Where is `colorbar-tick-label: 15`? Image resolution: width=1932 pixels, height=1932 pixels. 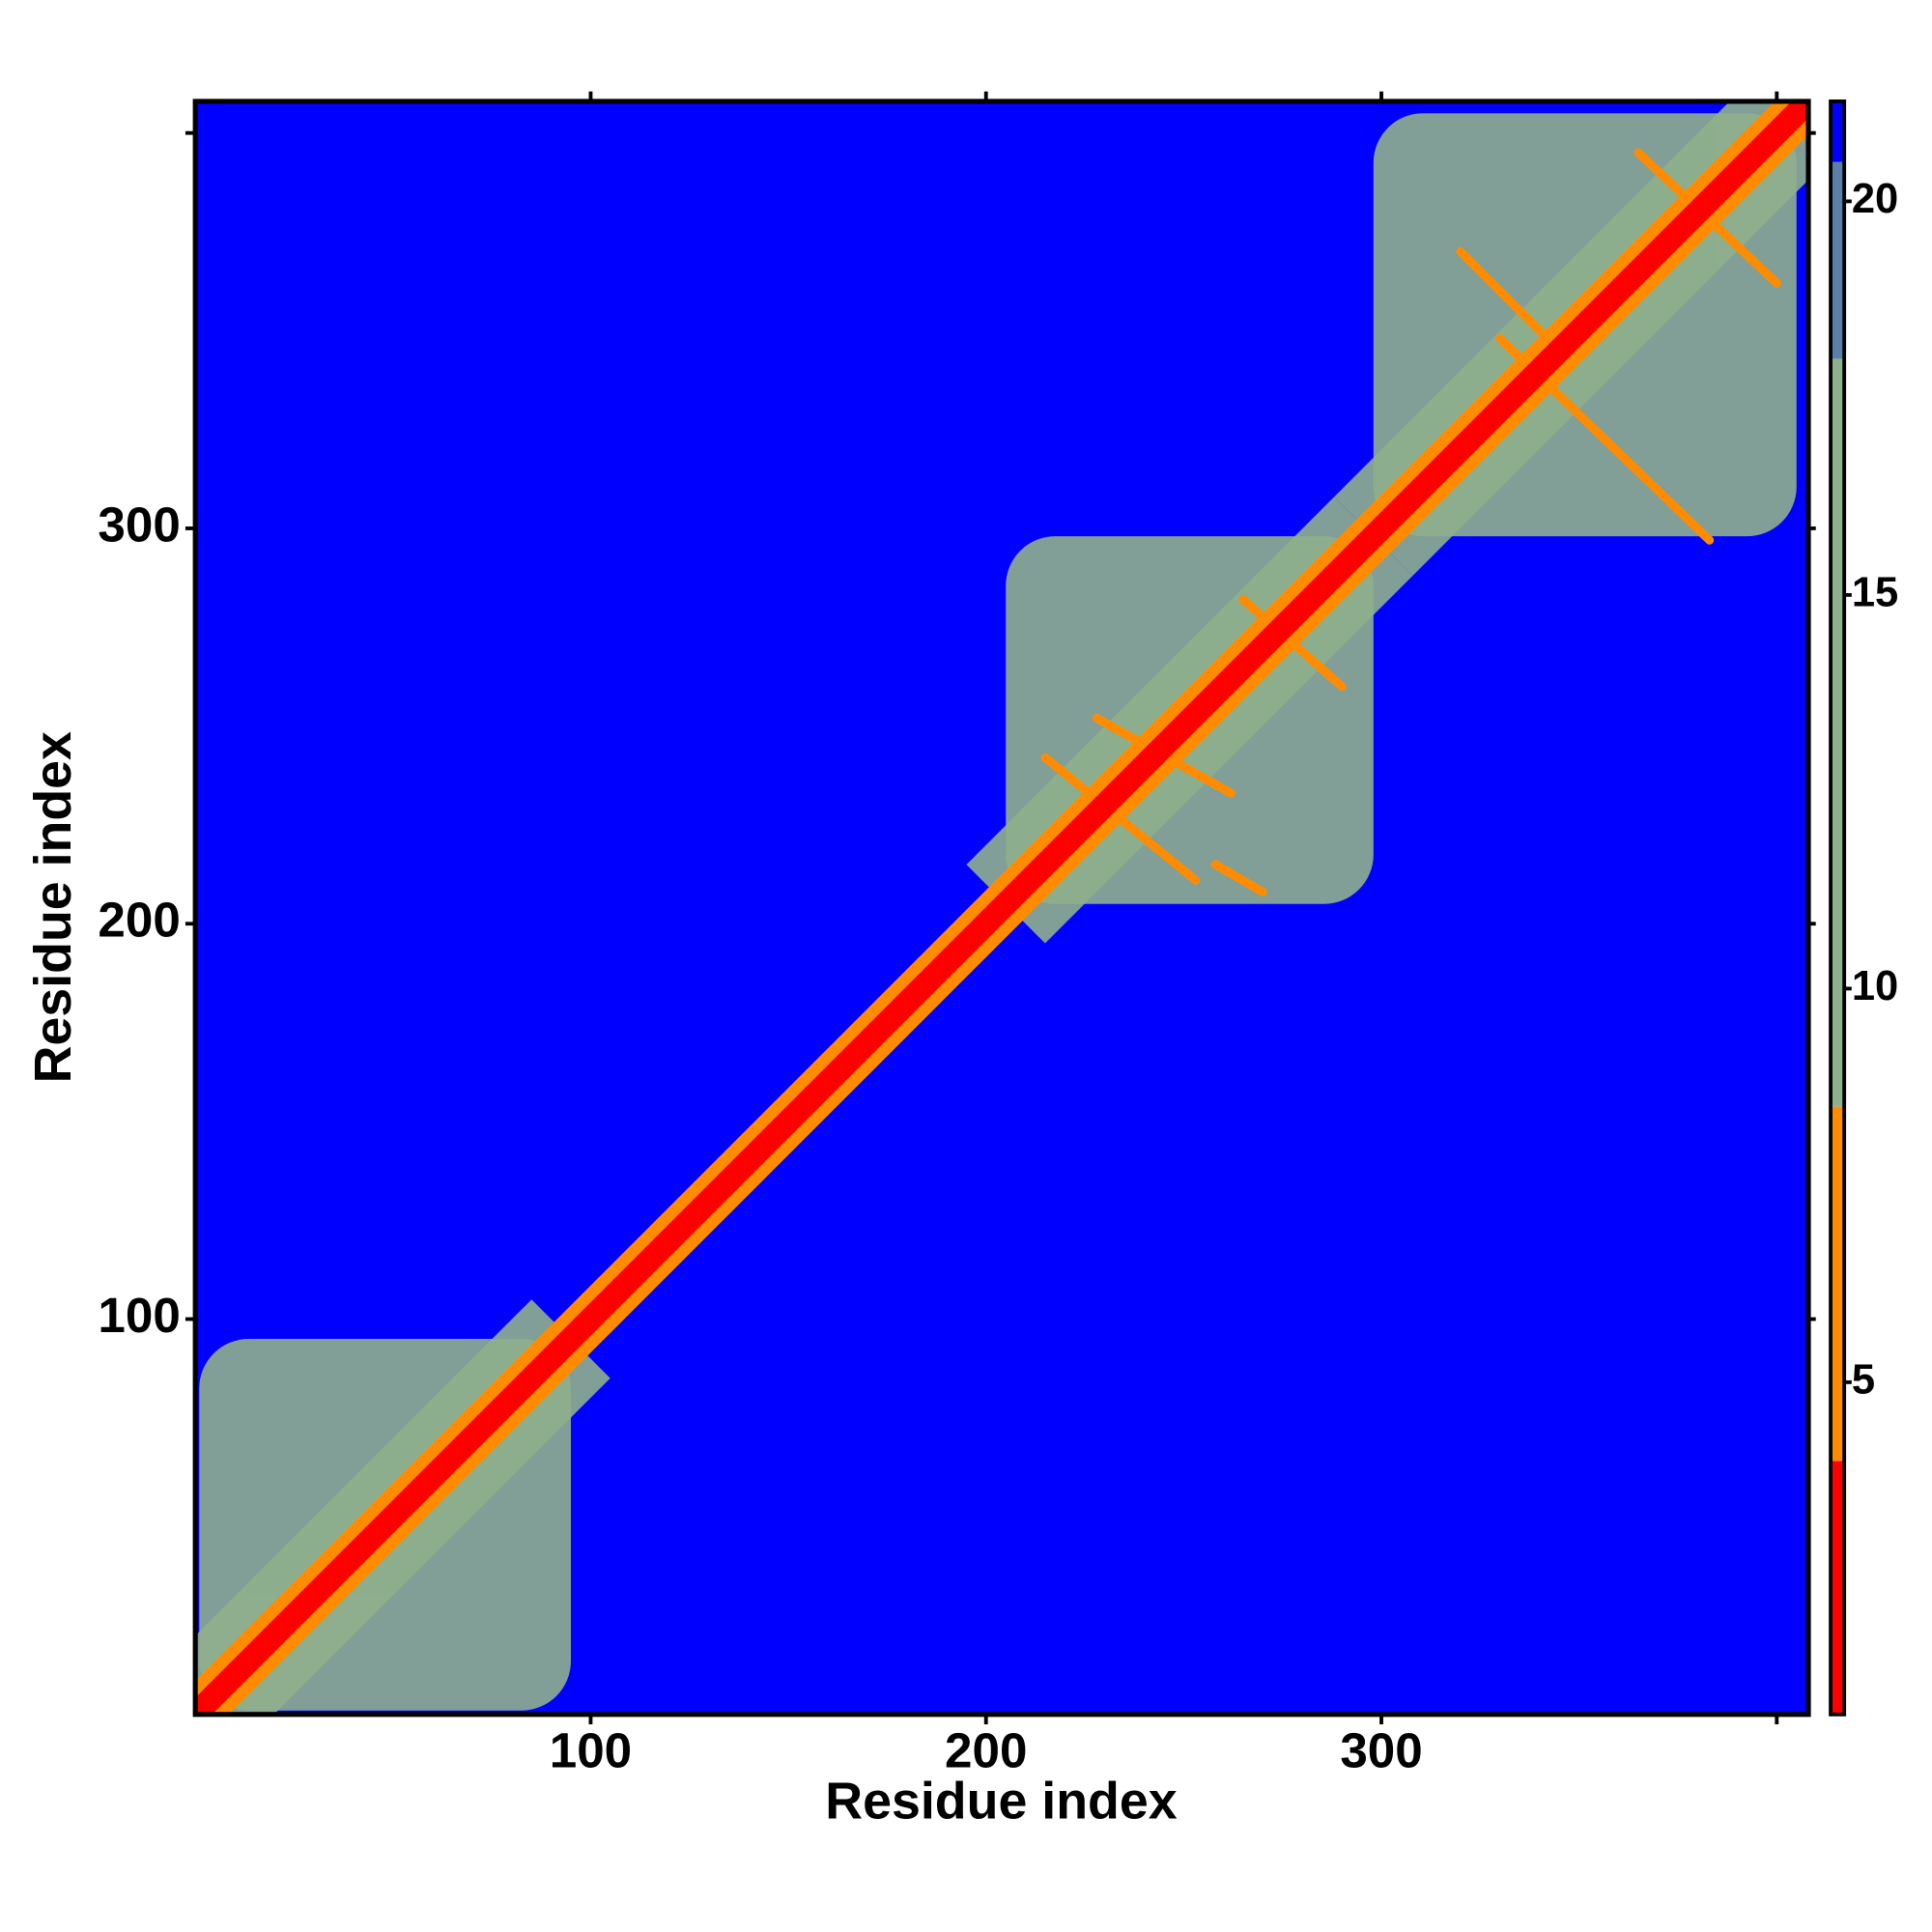 colorbar-tick-label: 15 is located at coordinates (1875, 592).